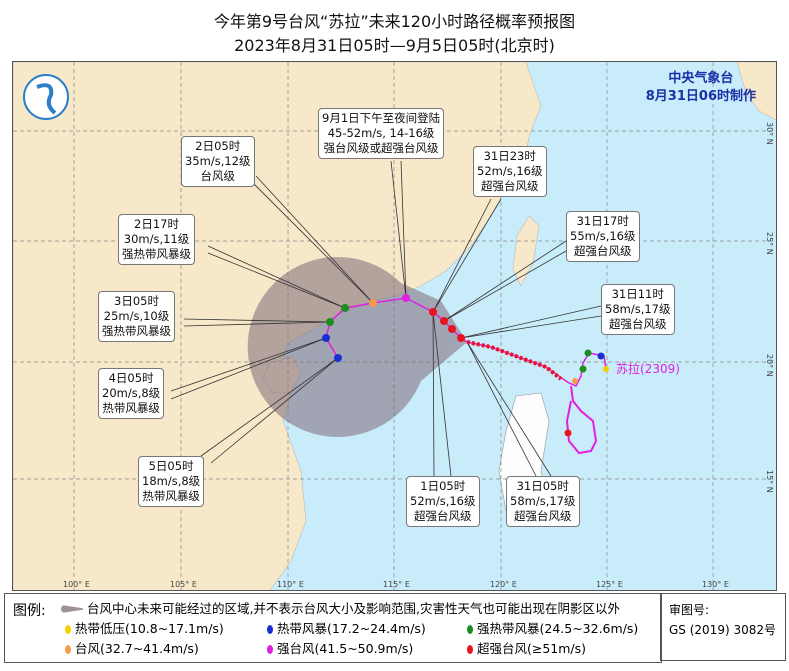  What do you see at coordinates (648, 369) in the screenshot?
I see `typhoon-name-label: 苏拉(2309)` at bounding box center [648, 369].